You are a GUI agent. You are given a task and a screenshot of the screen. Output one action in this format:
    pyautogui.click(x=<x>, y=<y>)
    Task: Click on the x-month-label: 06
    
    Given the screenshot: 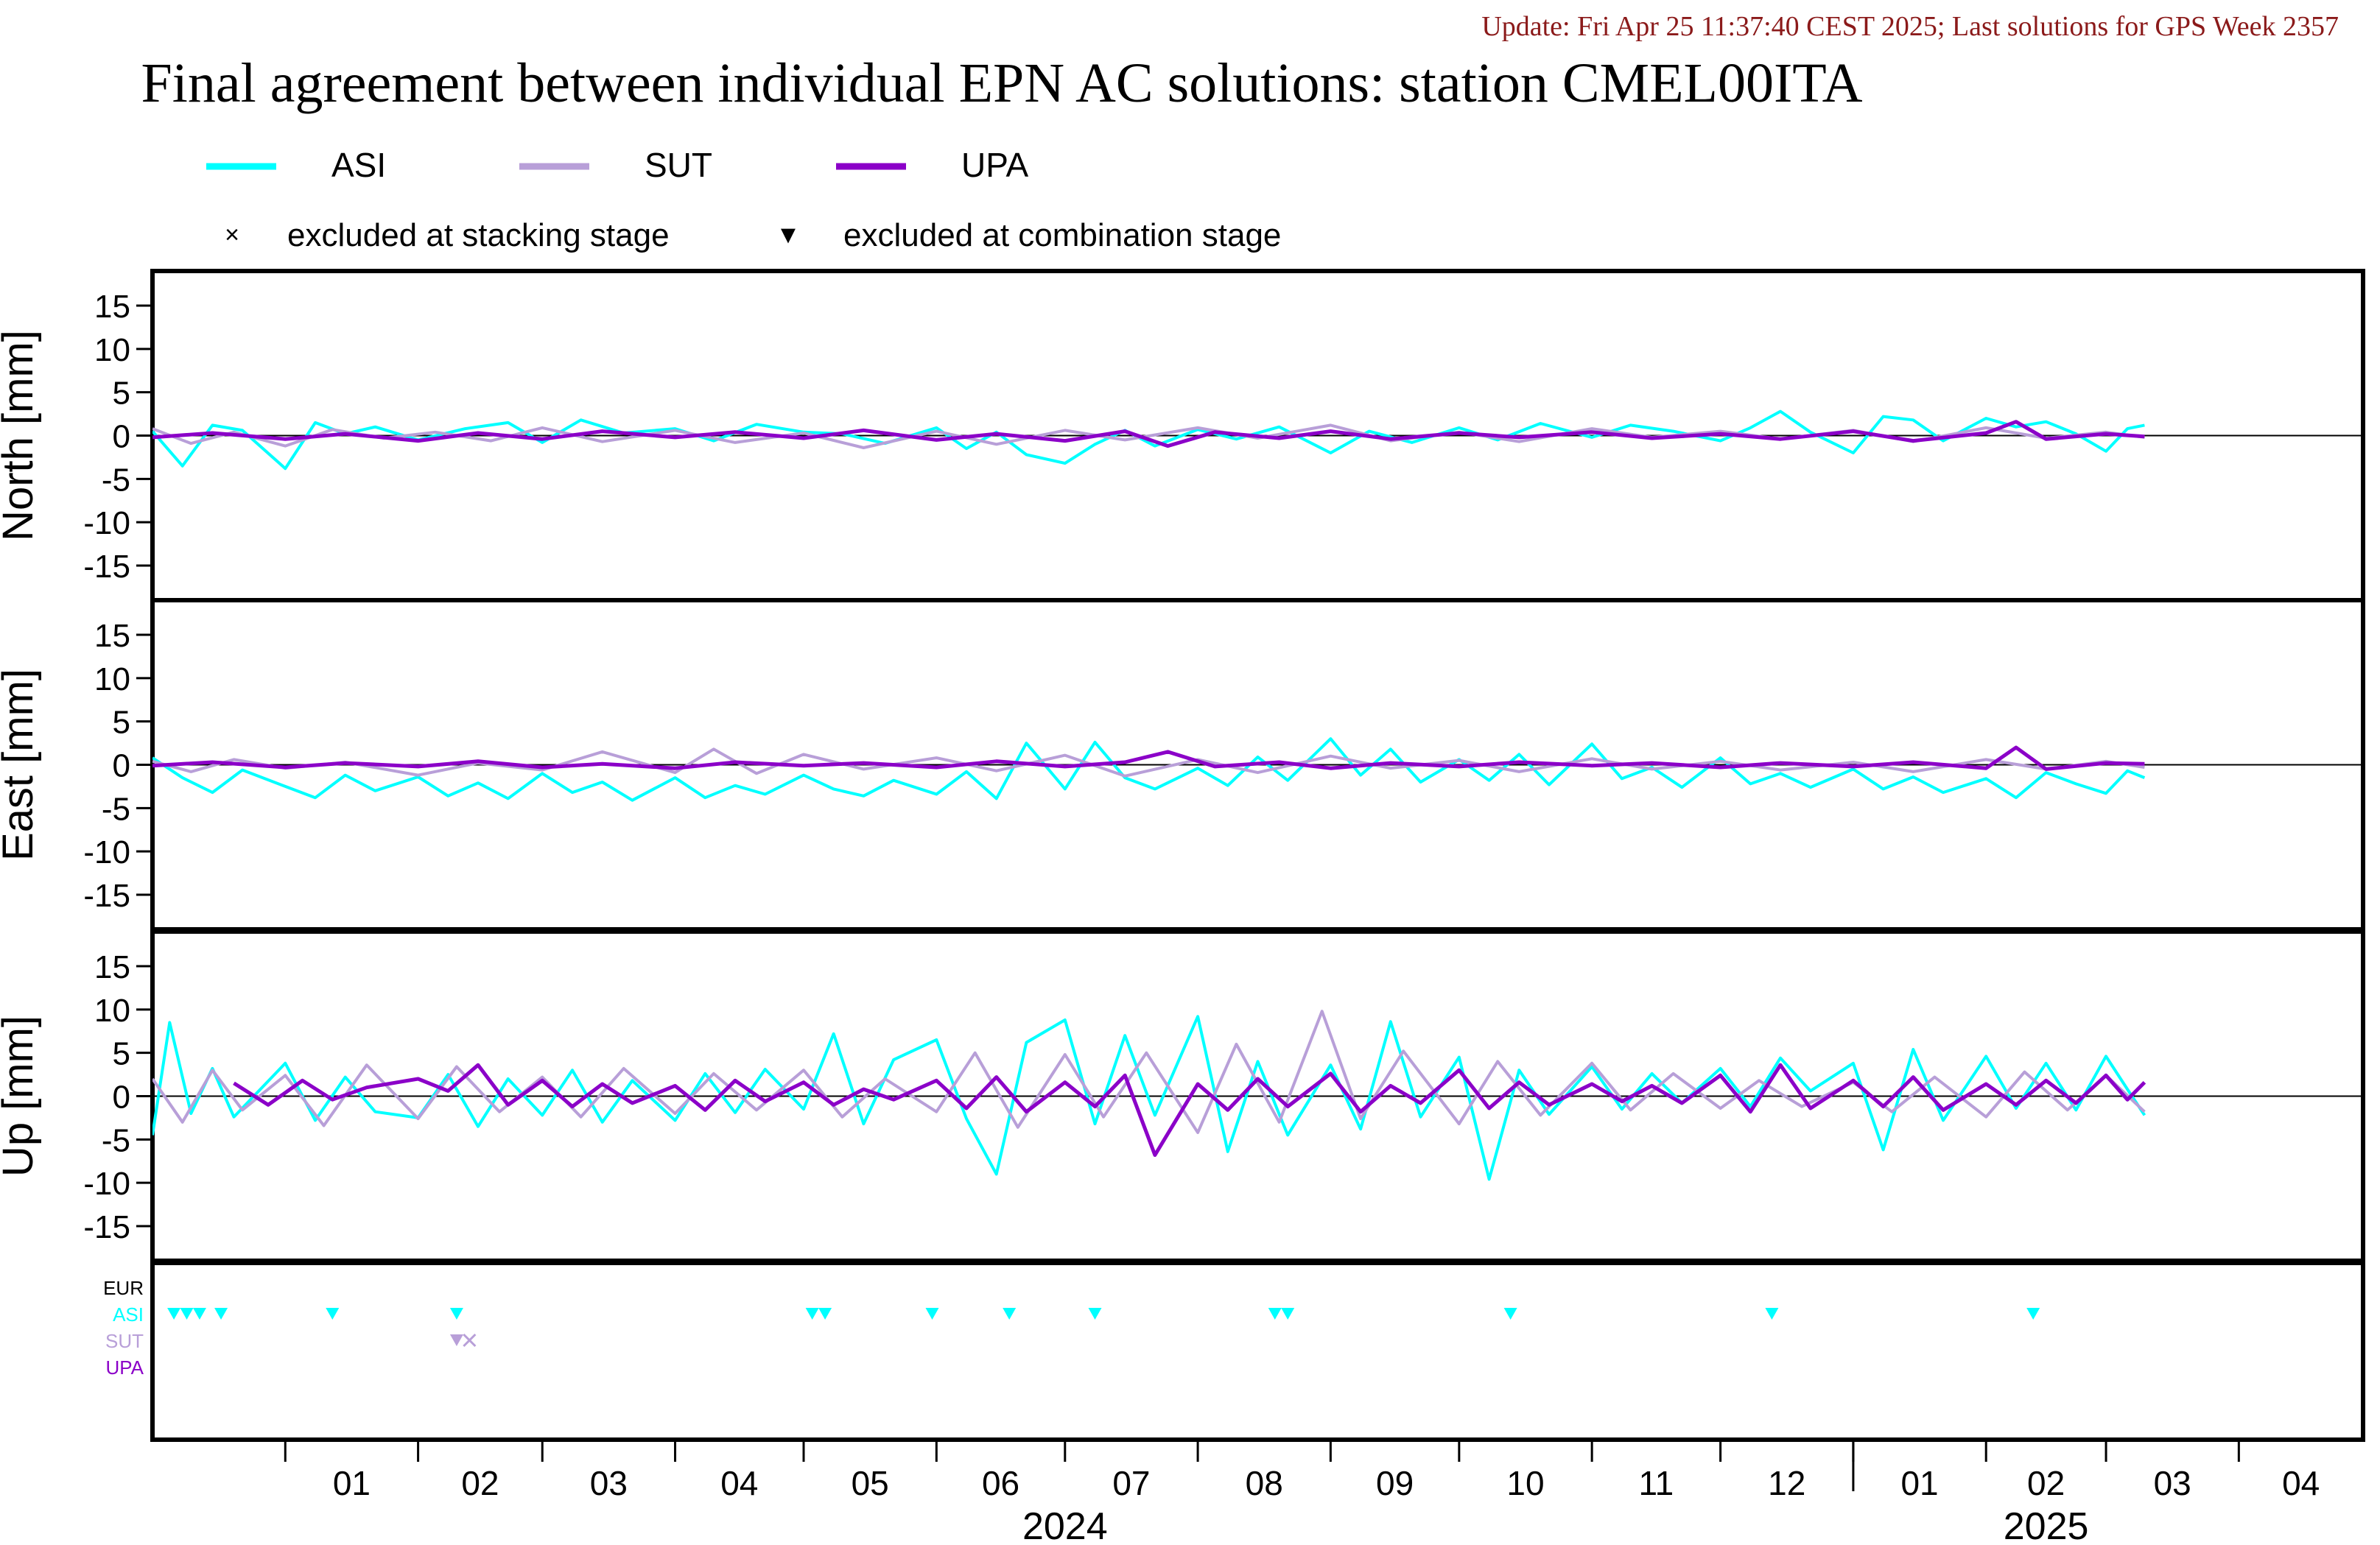 What is the action you would take?
    pyautogui.click(x=1000, y=1483)
    